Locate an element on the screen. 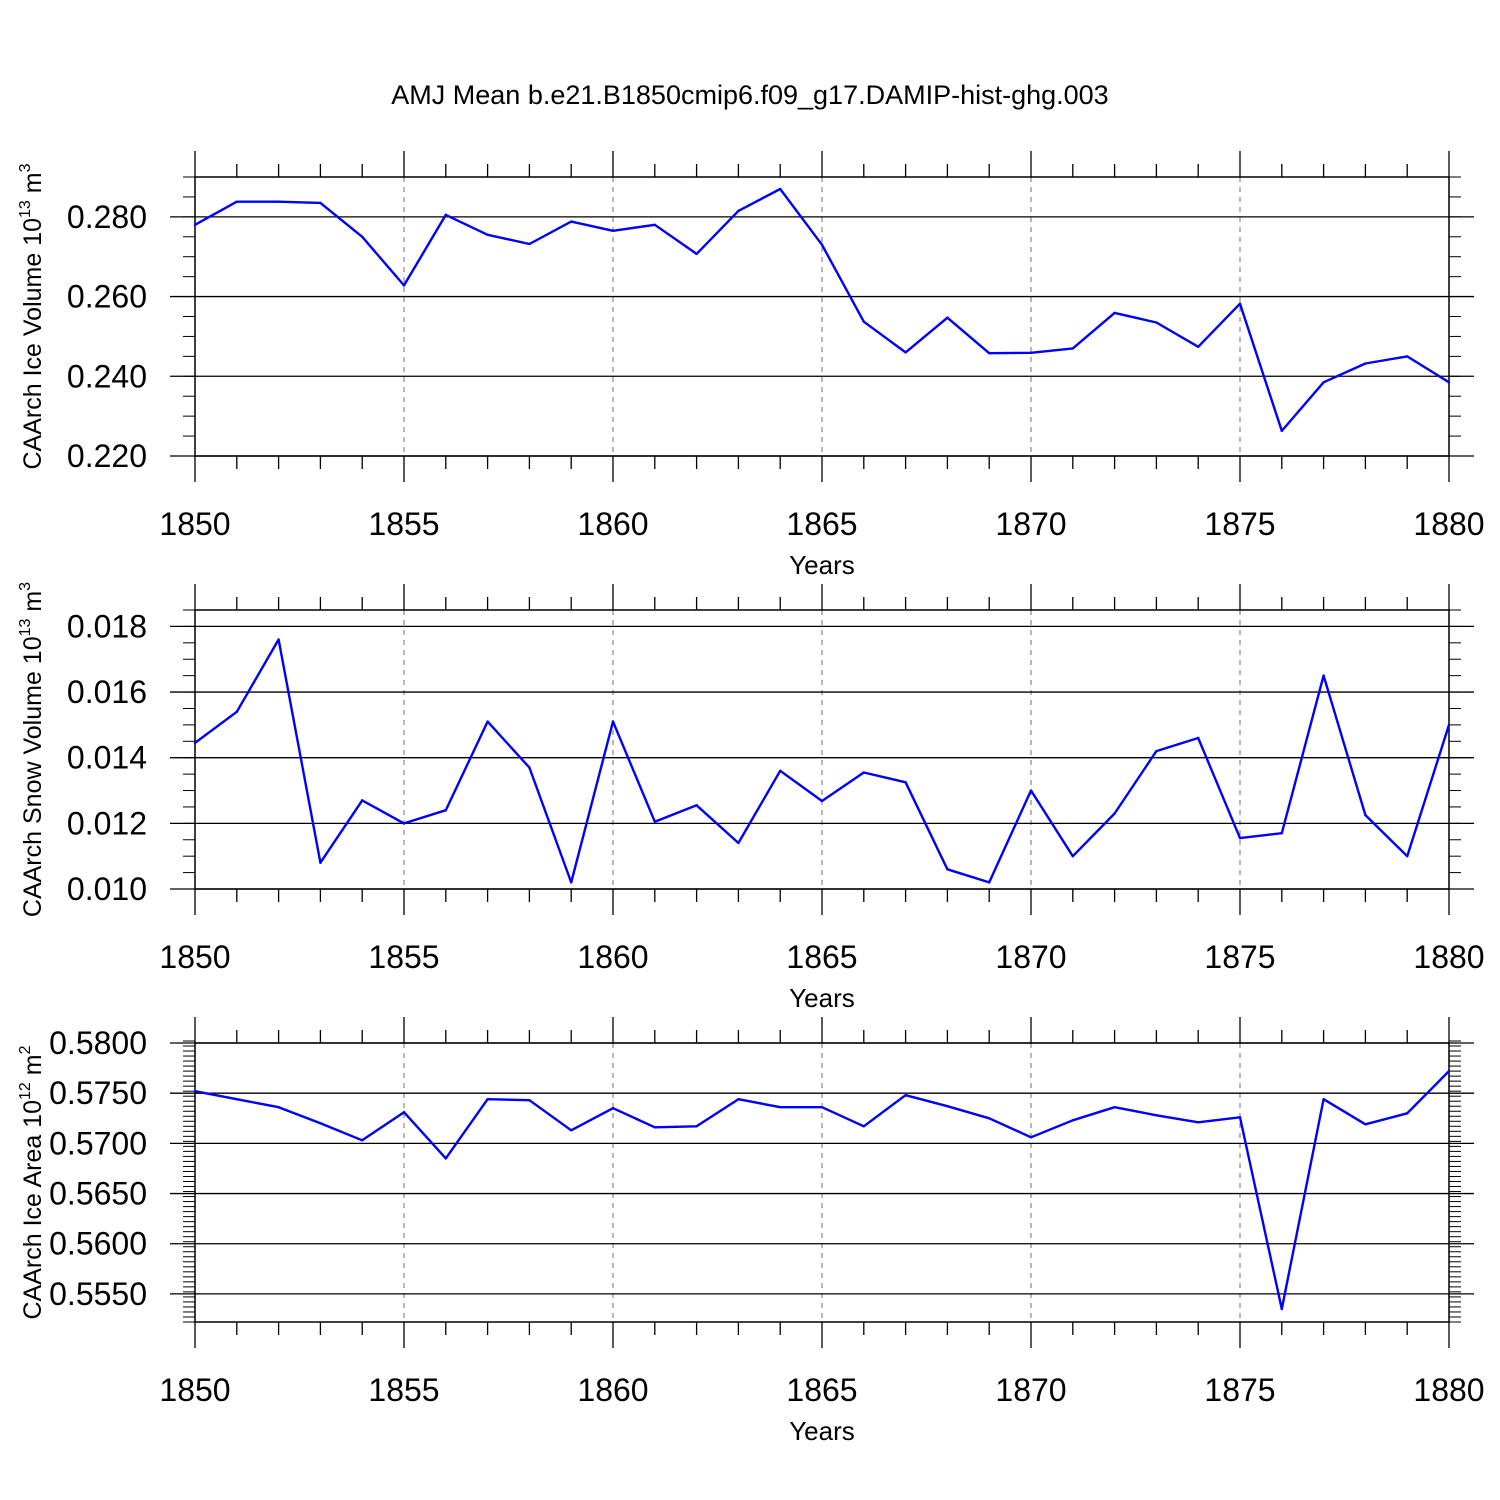  panel-3-y-tick-label: 0.5750 is located at coordinates (98, 1093).